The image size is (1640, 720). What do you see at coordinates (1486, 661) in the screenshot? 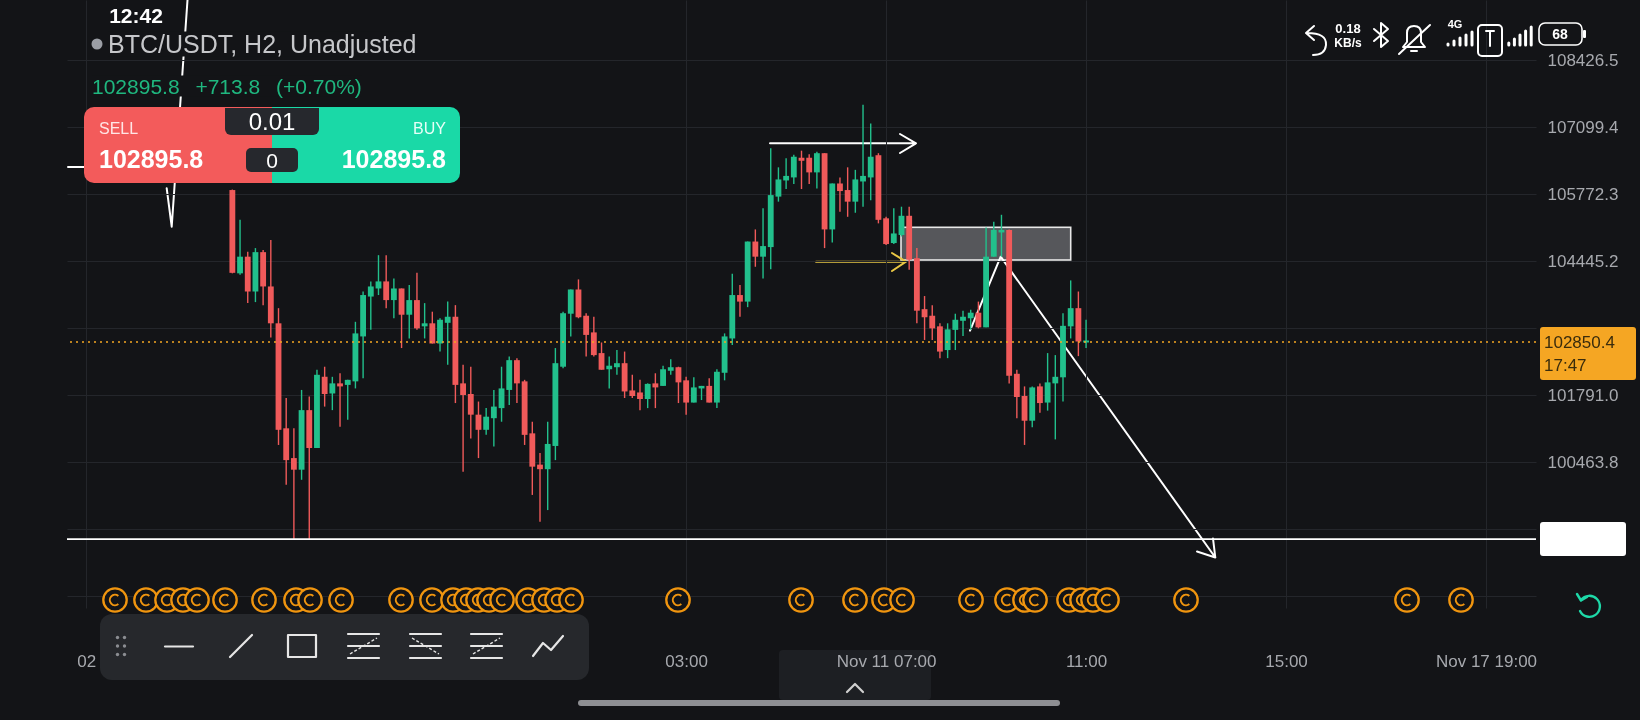
I see `x-tick-label: Nov 17 19:00` at bounding box center [1486, 661].